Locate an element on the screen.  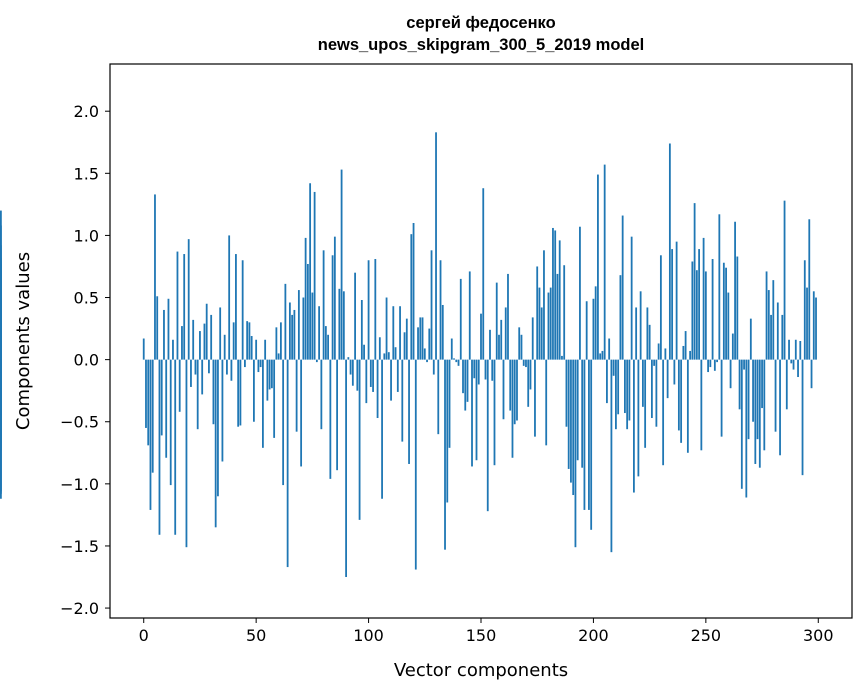
y-tick-label: 2.0 is located at coordinates (86, 111).